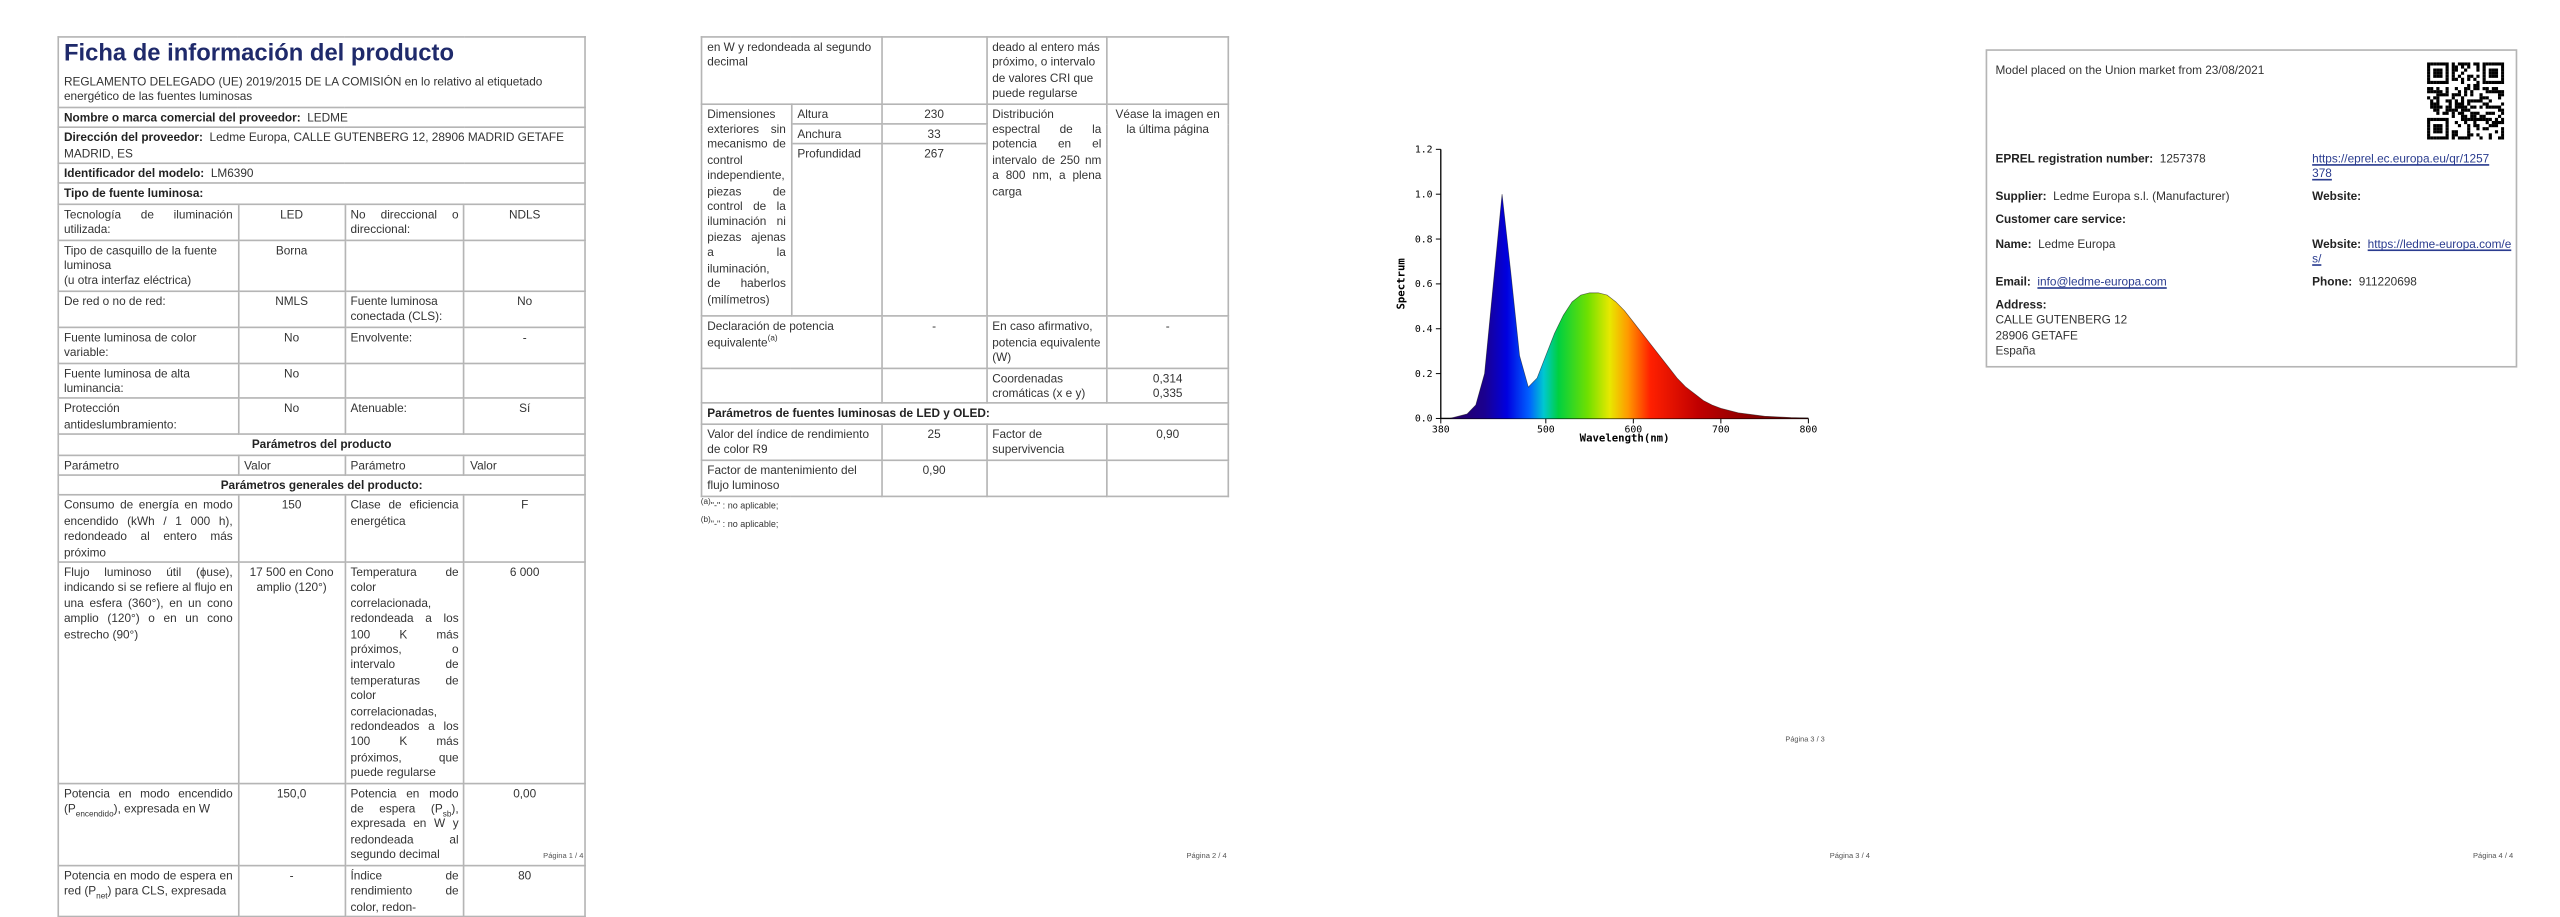 Image resolution: width=2560 pixels, height=917 pixels. Describe the element at coordinates (1424, 374) in the screenshot. I see `y-tick-label: 0.2` at that location.